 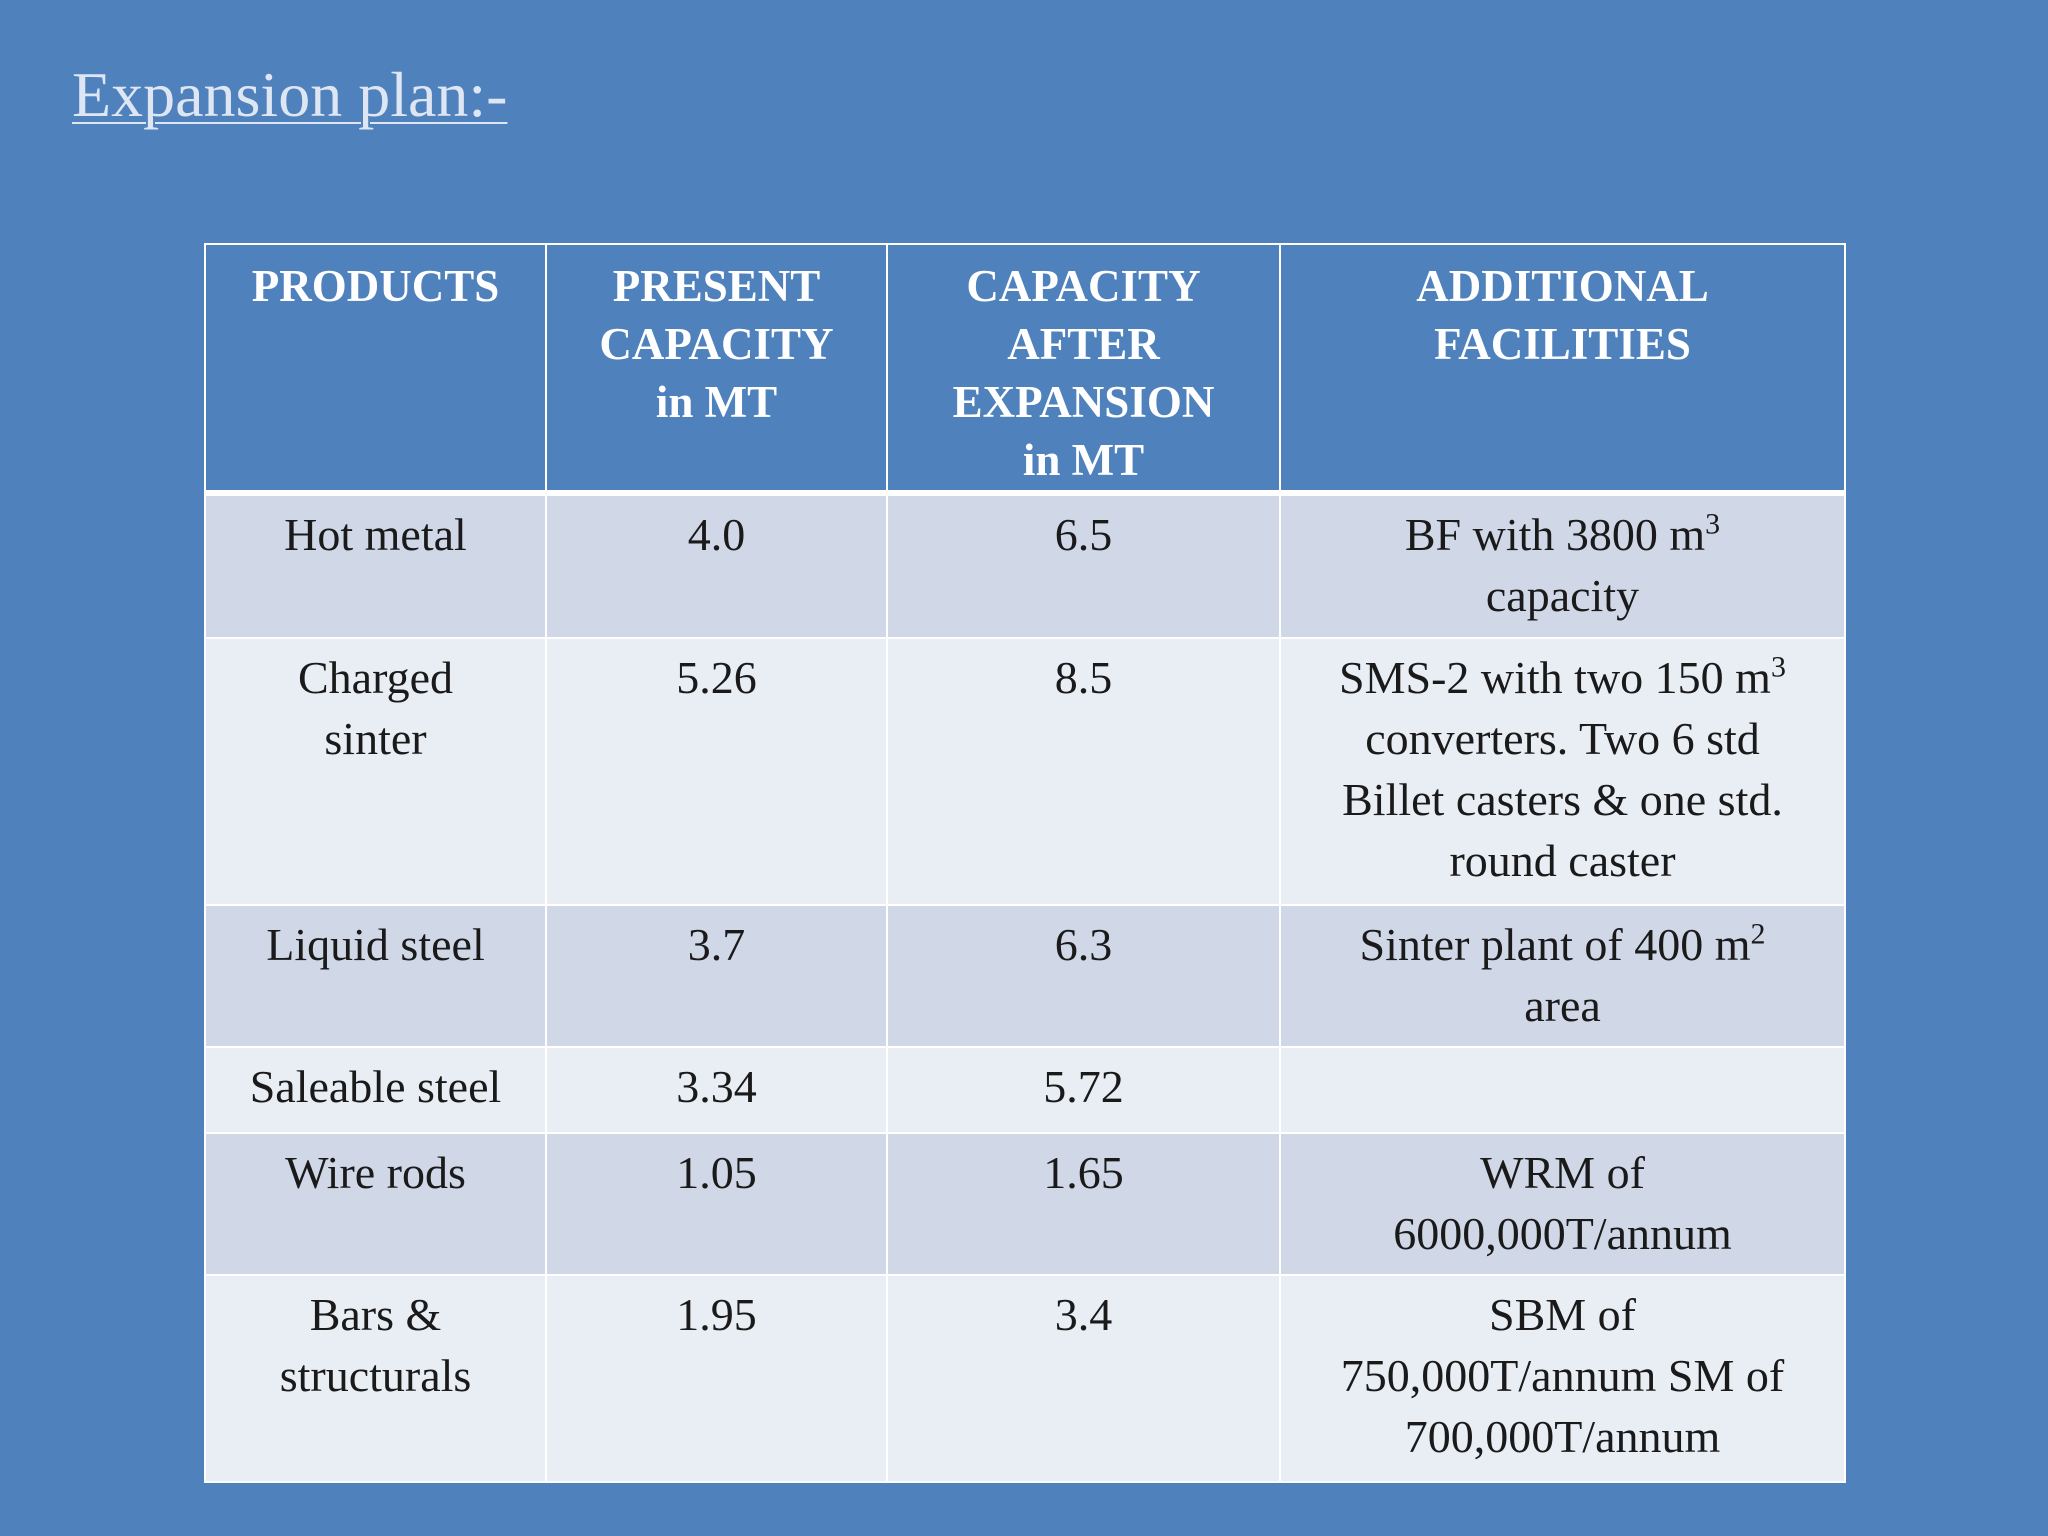 I want to click on header-present-line-3: in MT, so click(x=716, y=402).